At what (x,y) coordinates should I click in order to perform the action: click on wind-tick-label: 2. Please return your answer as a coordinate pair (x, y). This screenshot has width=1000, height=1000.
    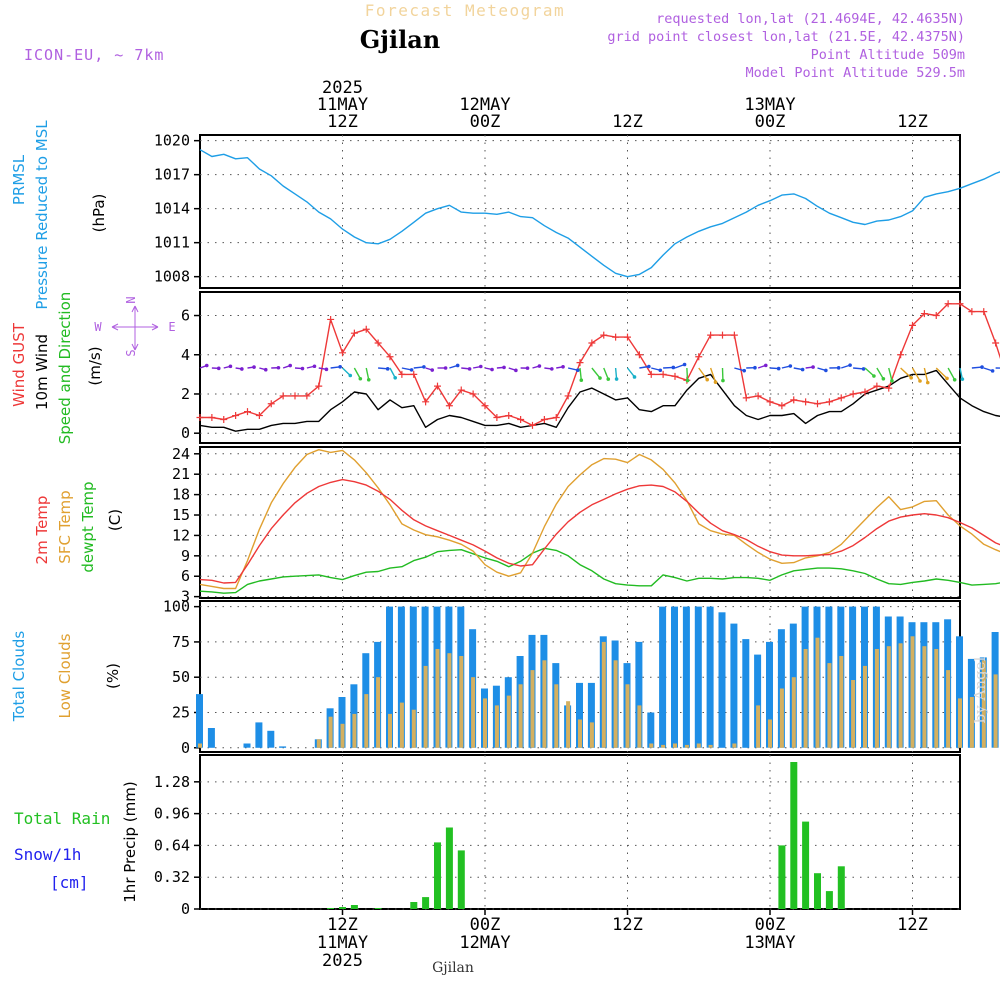
    Looking at the image, I should click on (185, 394).